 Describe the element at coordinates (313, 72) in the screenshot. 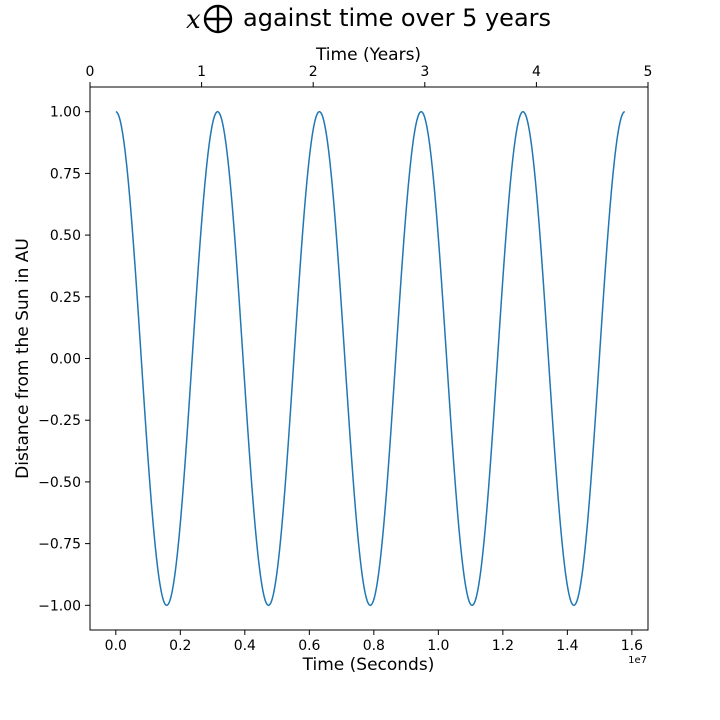

I see `x-top-tick-label: 2` at that location.